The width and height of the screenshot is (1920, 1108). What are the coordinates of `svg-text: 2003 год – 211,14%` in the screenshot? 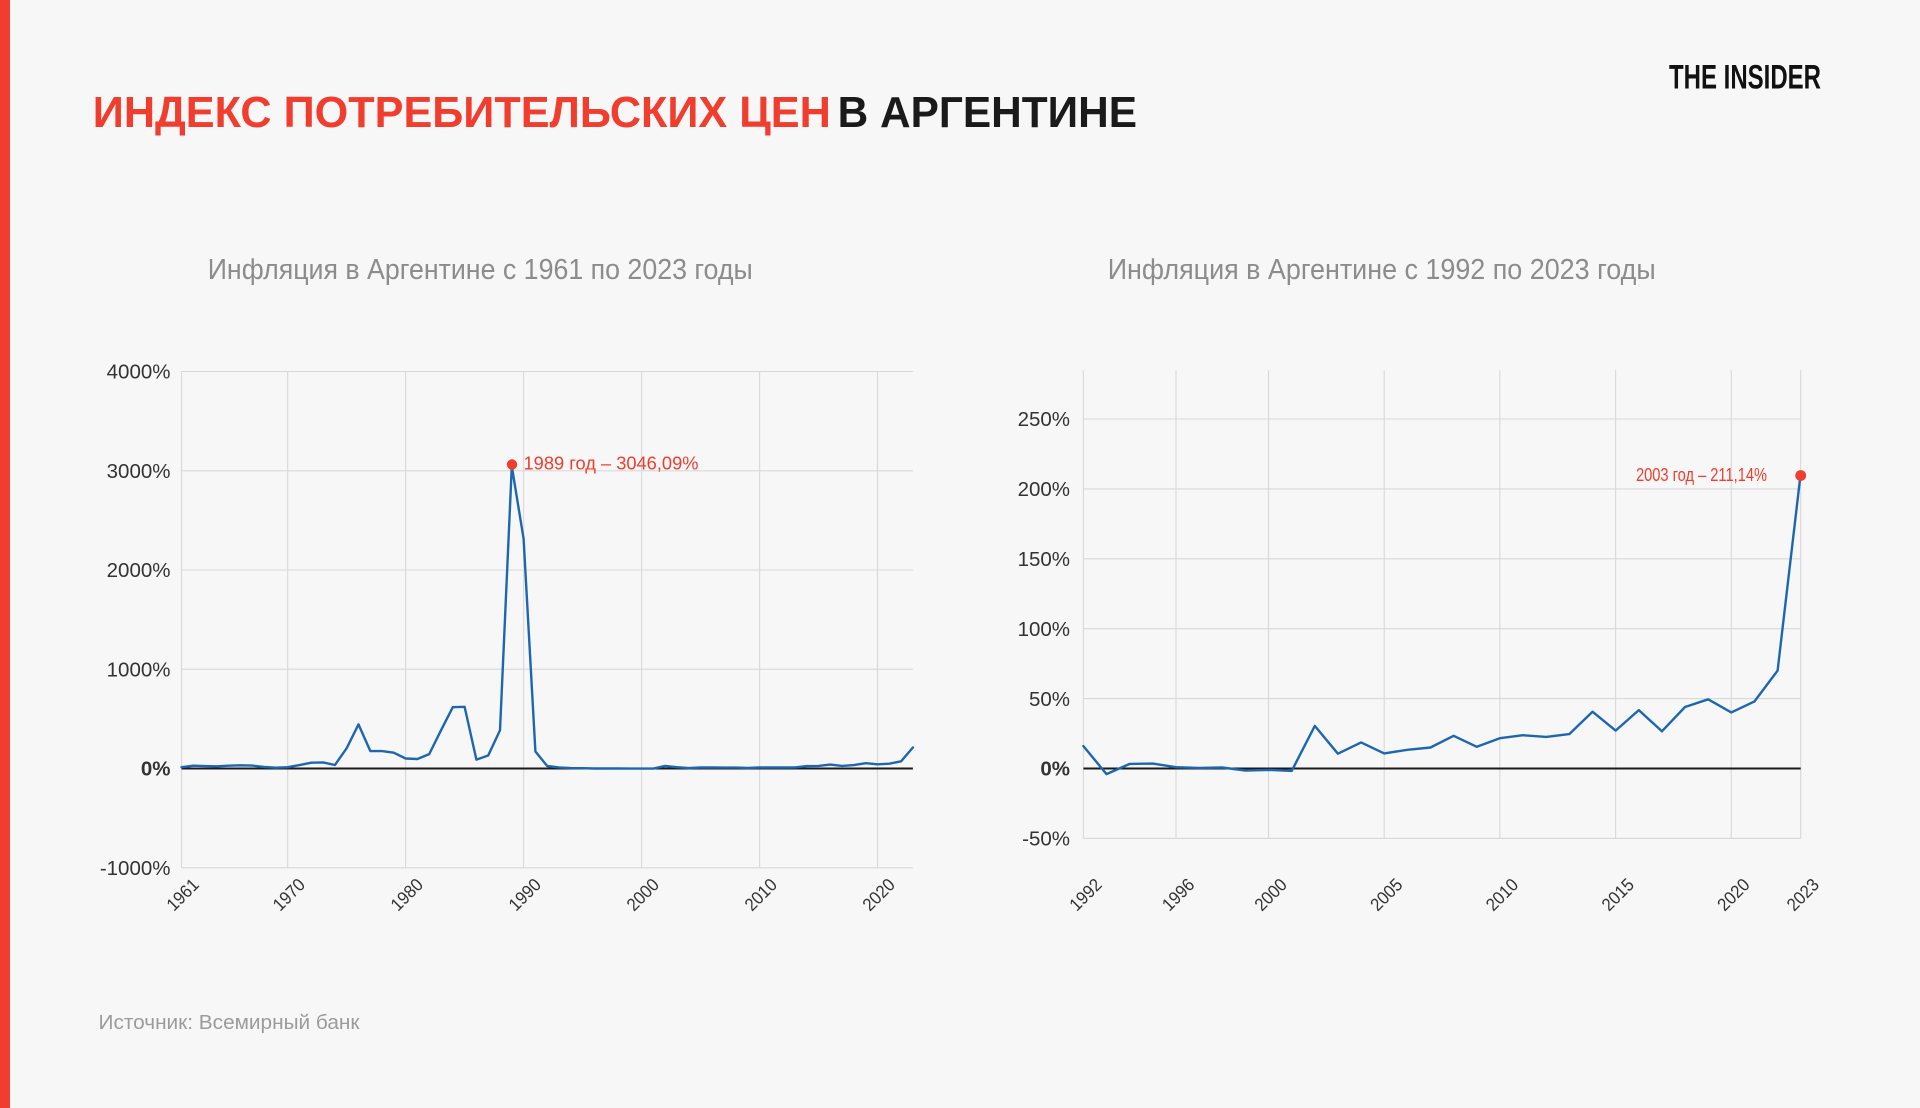 It's located at (1701, 474).